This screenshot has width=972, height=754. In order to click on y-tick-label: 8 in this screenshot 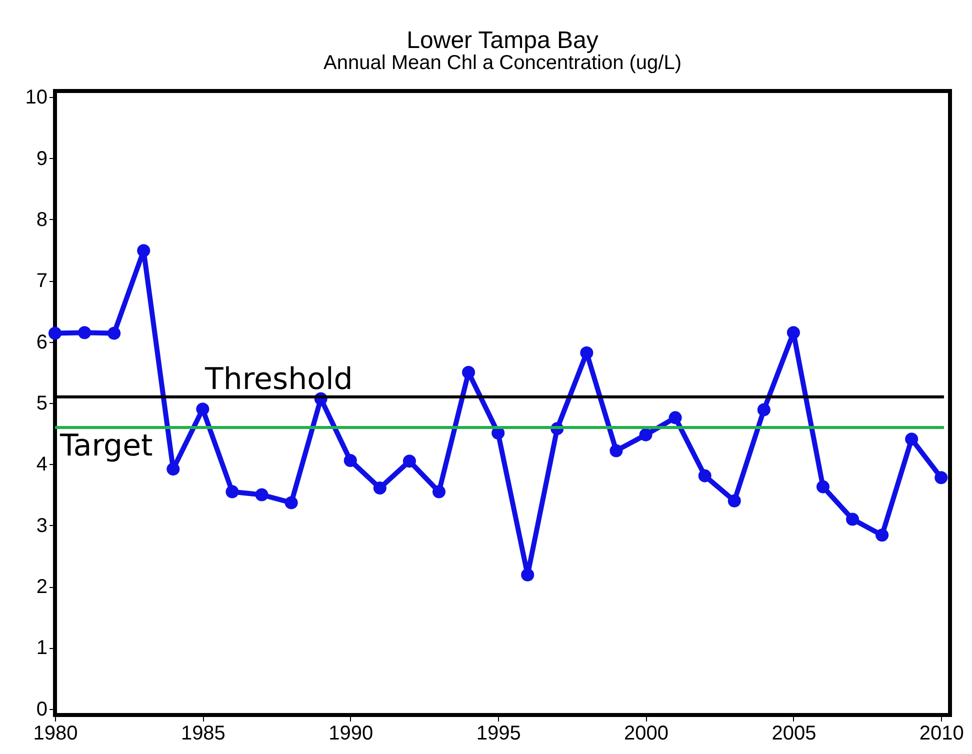, I will do `click(42, 219)`.